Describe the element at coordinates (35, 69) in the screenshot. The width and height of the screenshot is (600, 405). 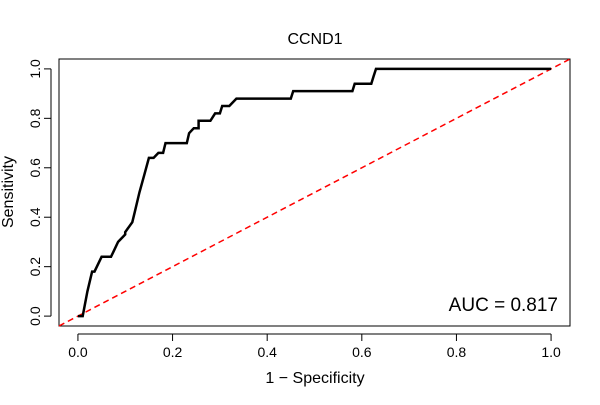
I see `y-tick-label: 1.0` at that location.